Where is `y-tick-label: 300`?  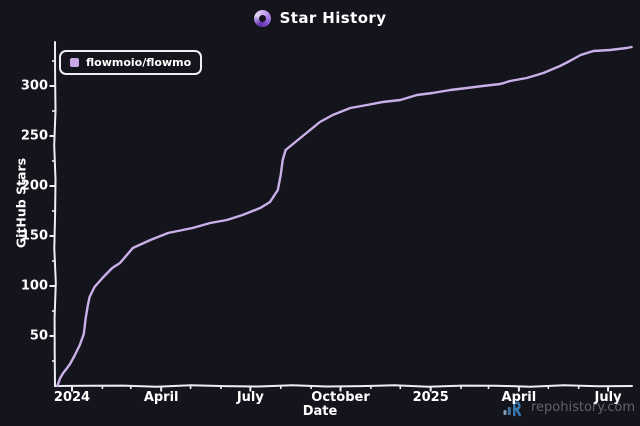
y-tick-label: 300 is located at coordinates (34, 86).